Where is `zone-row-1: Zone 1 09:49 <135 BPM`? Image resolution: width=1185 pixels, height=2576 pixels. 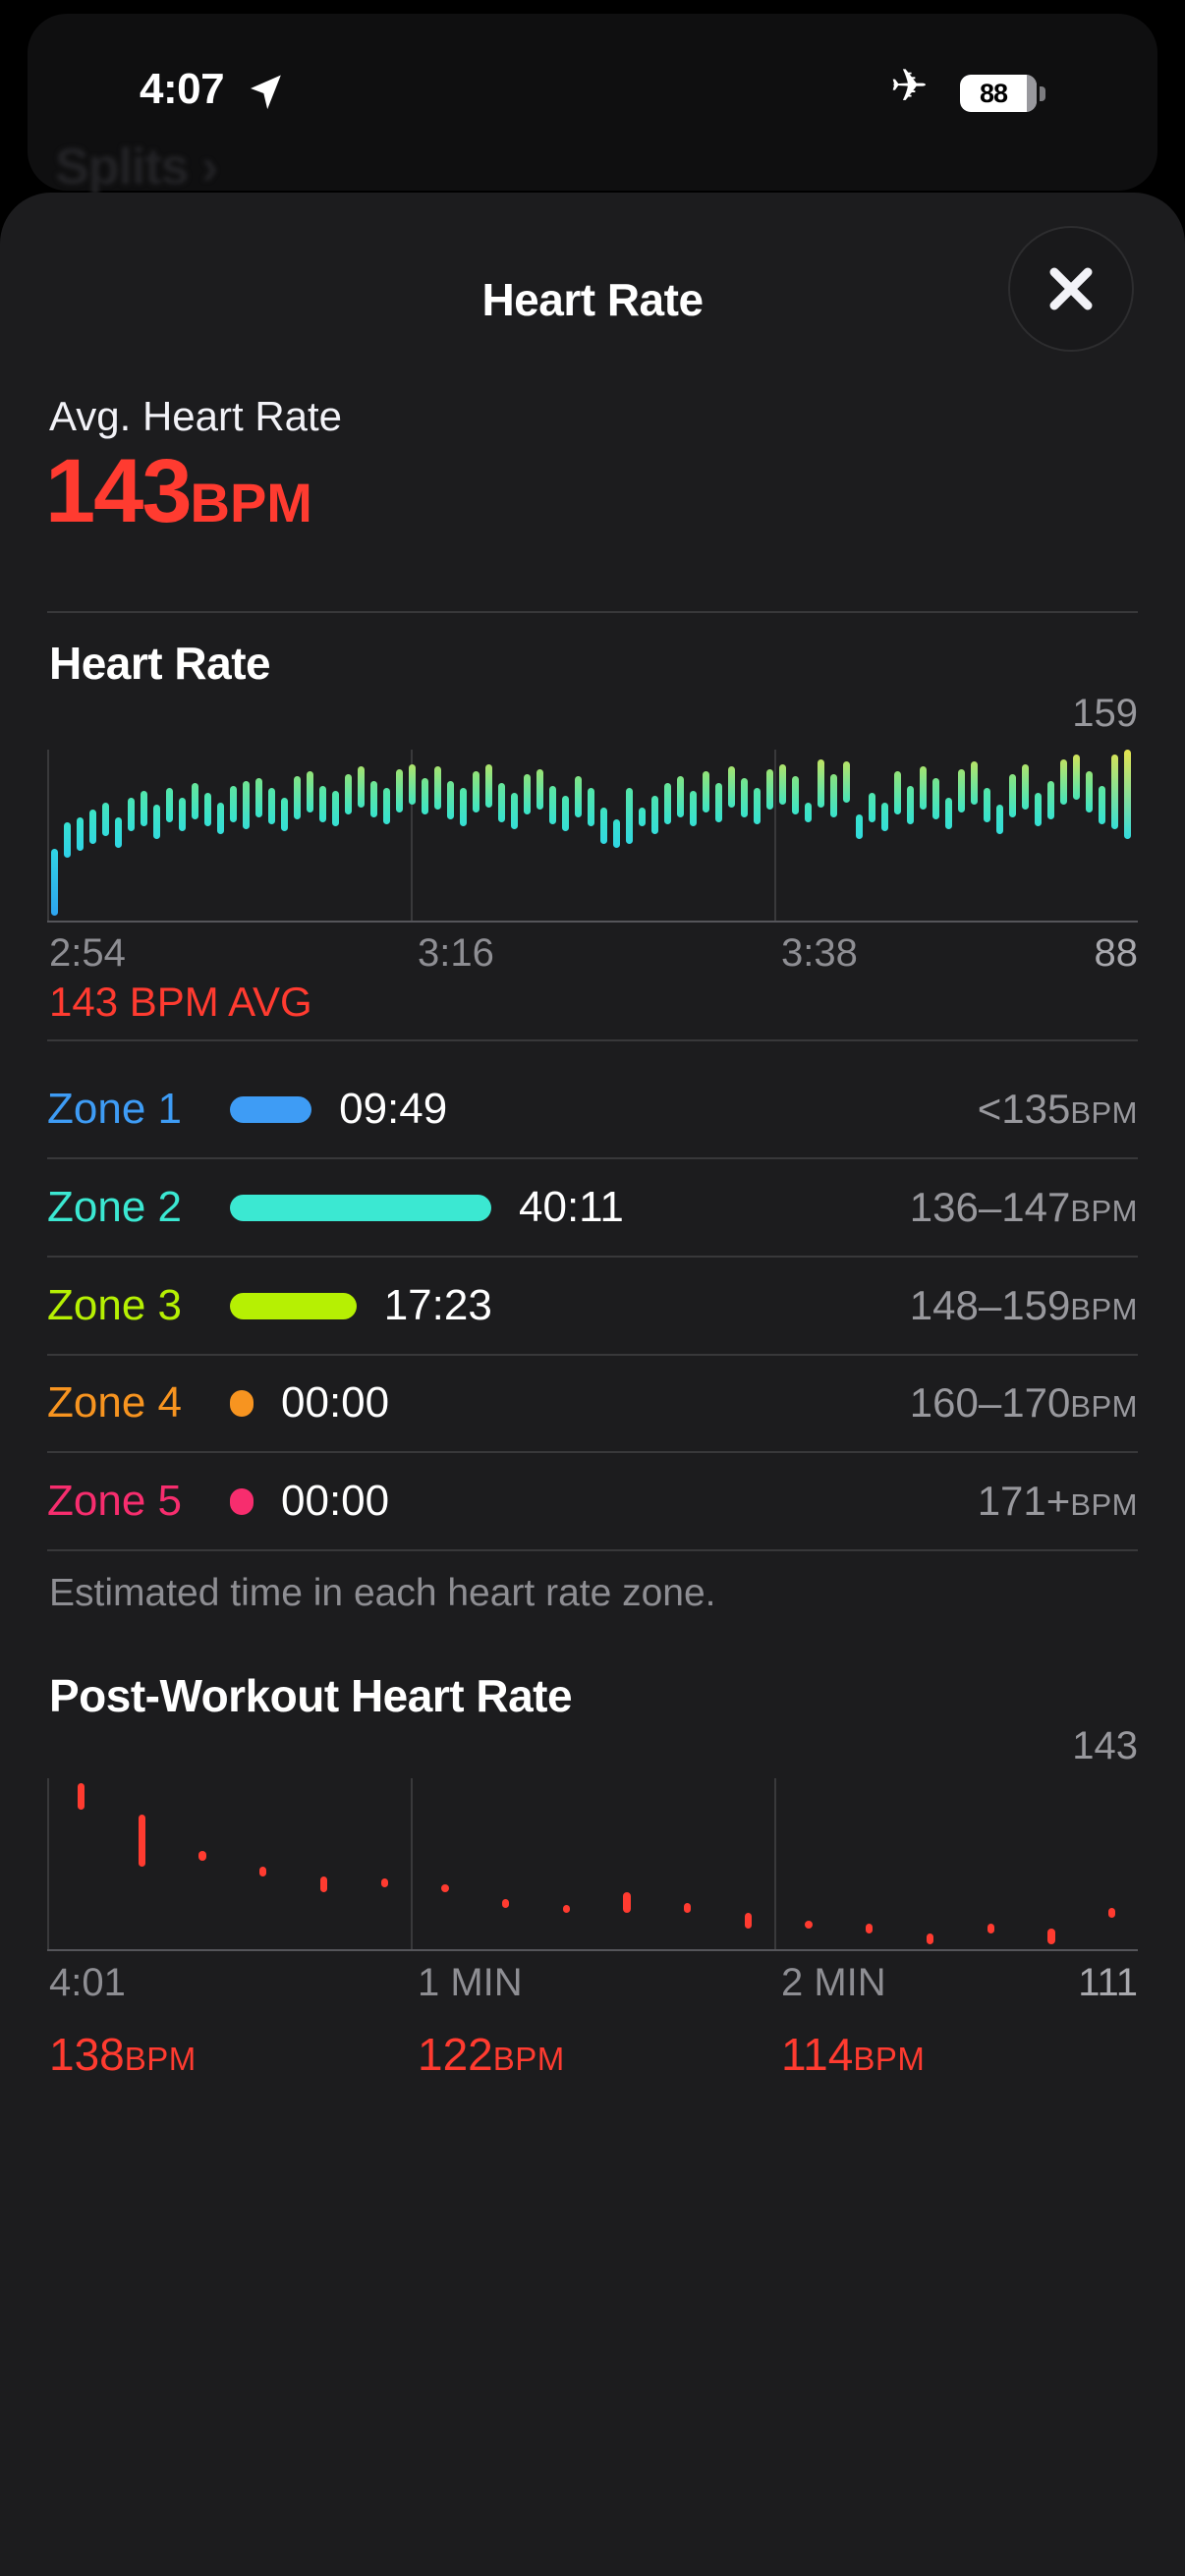 zone-row-1: Zone 1 09:49 <135 BPM is located at coordinates (592, 1110).